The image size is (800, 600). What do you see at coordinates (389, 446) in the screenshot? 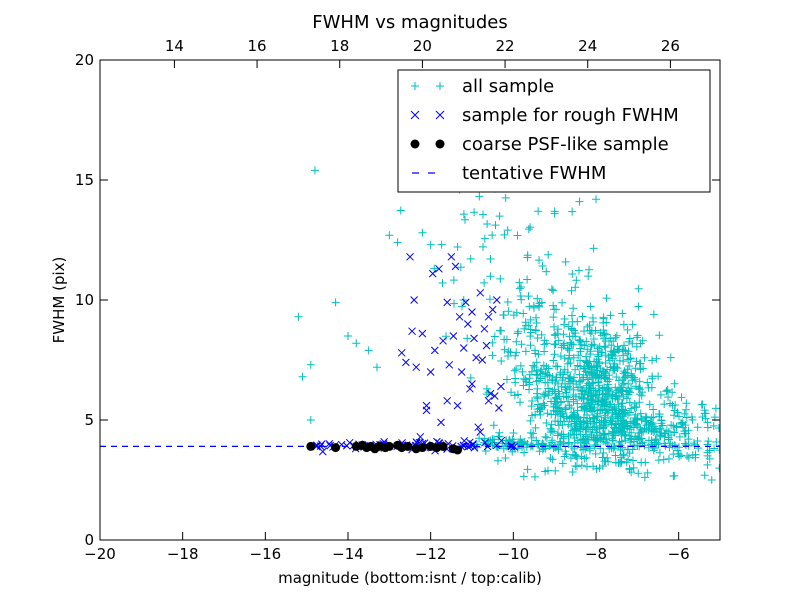
I see `psf-sample-point` at bounding box center [389, 446].